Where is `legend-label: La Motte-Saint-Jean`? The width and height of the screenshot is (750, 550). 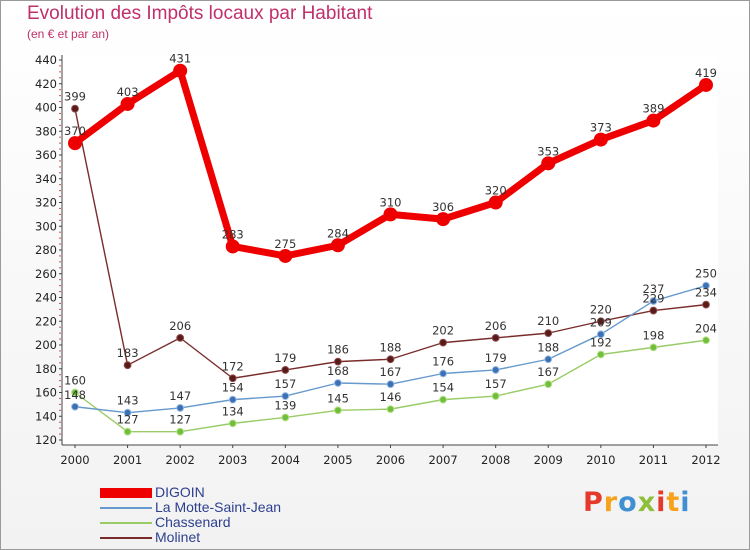 legend-label: La Motte-Saint-Jean is located at coordinates (218, 507).